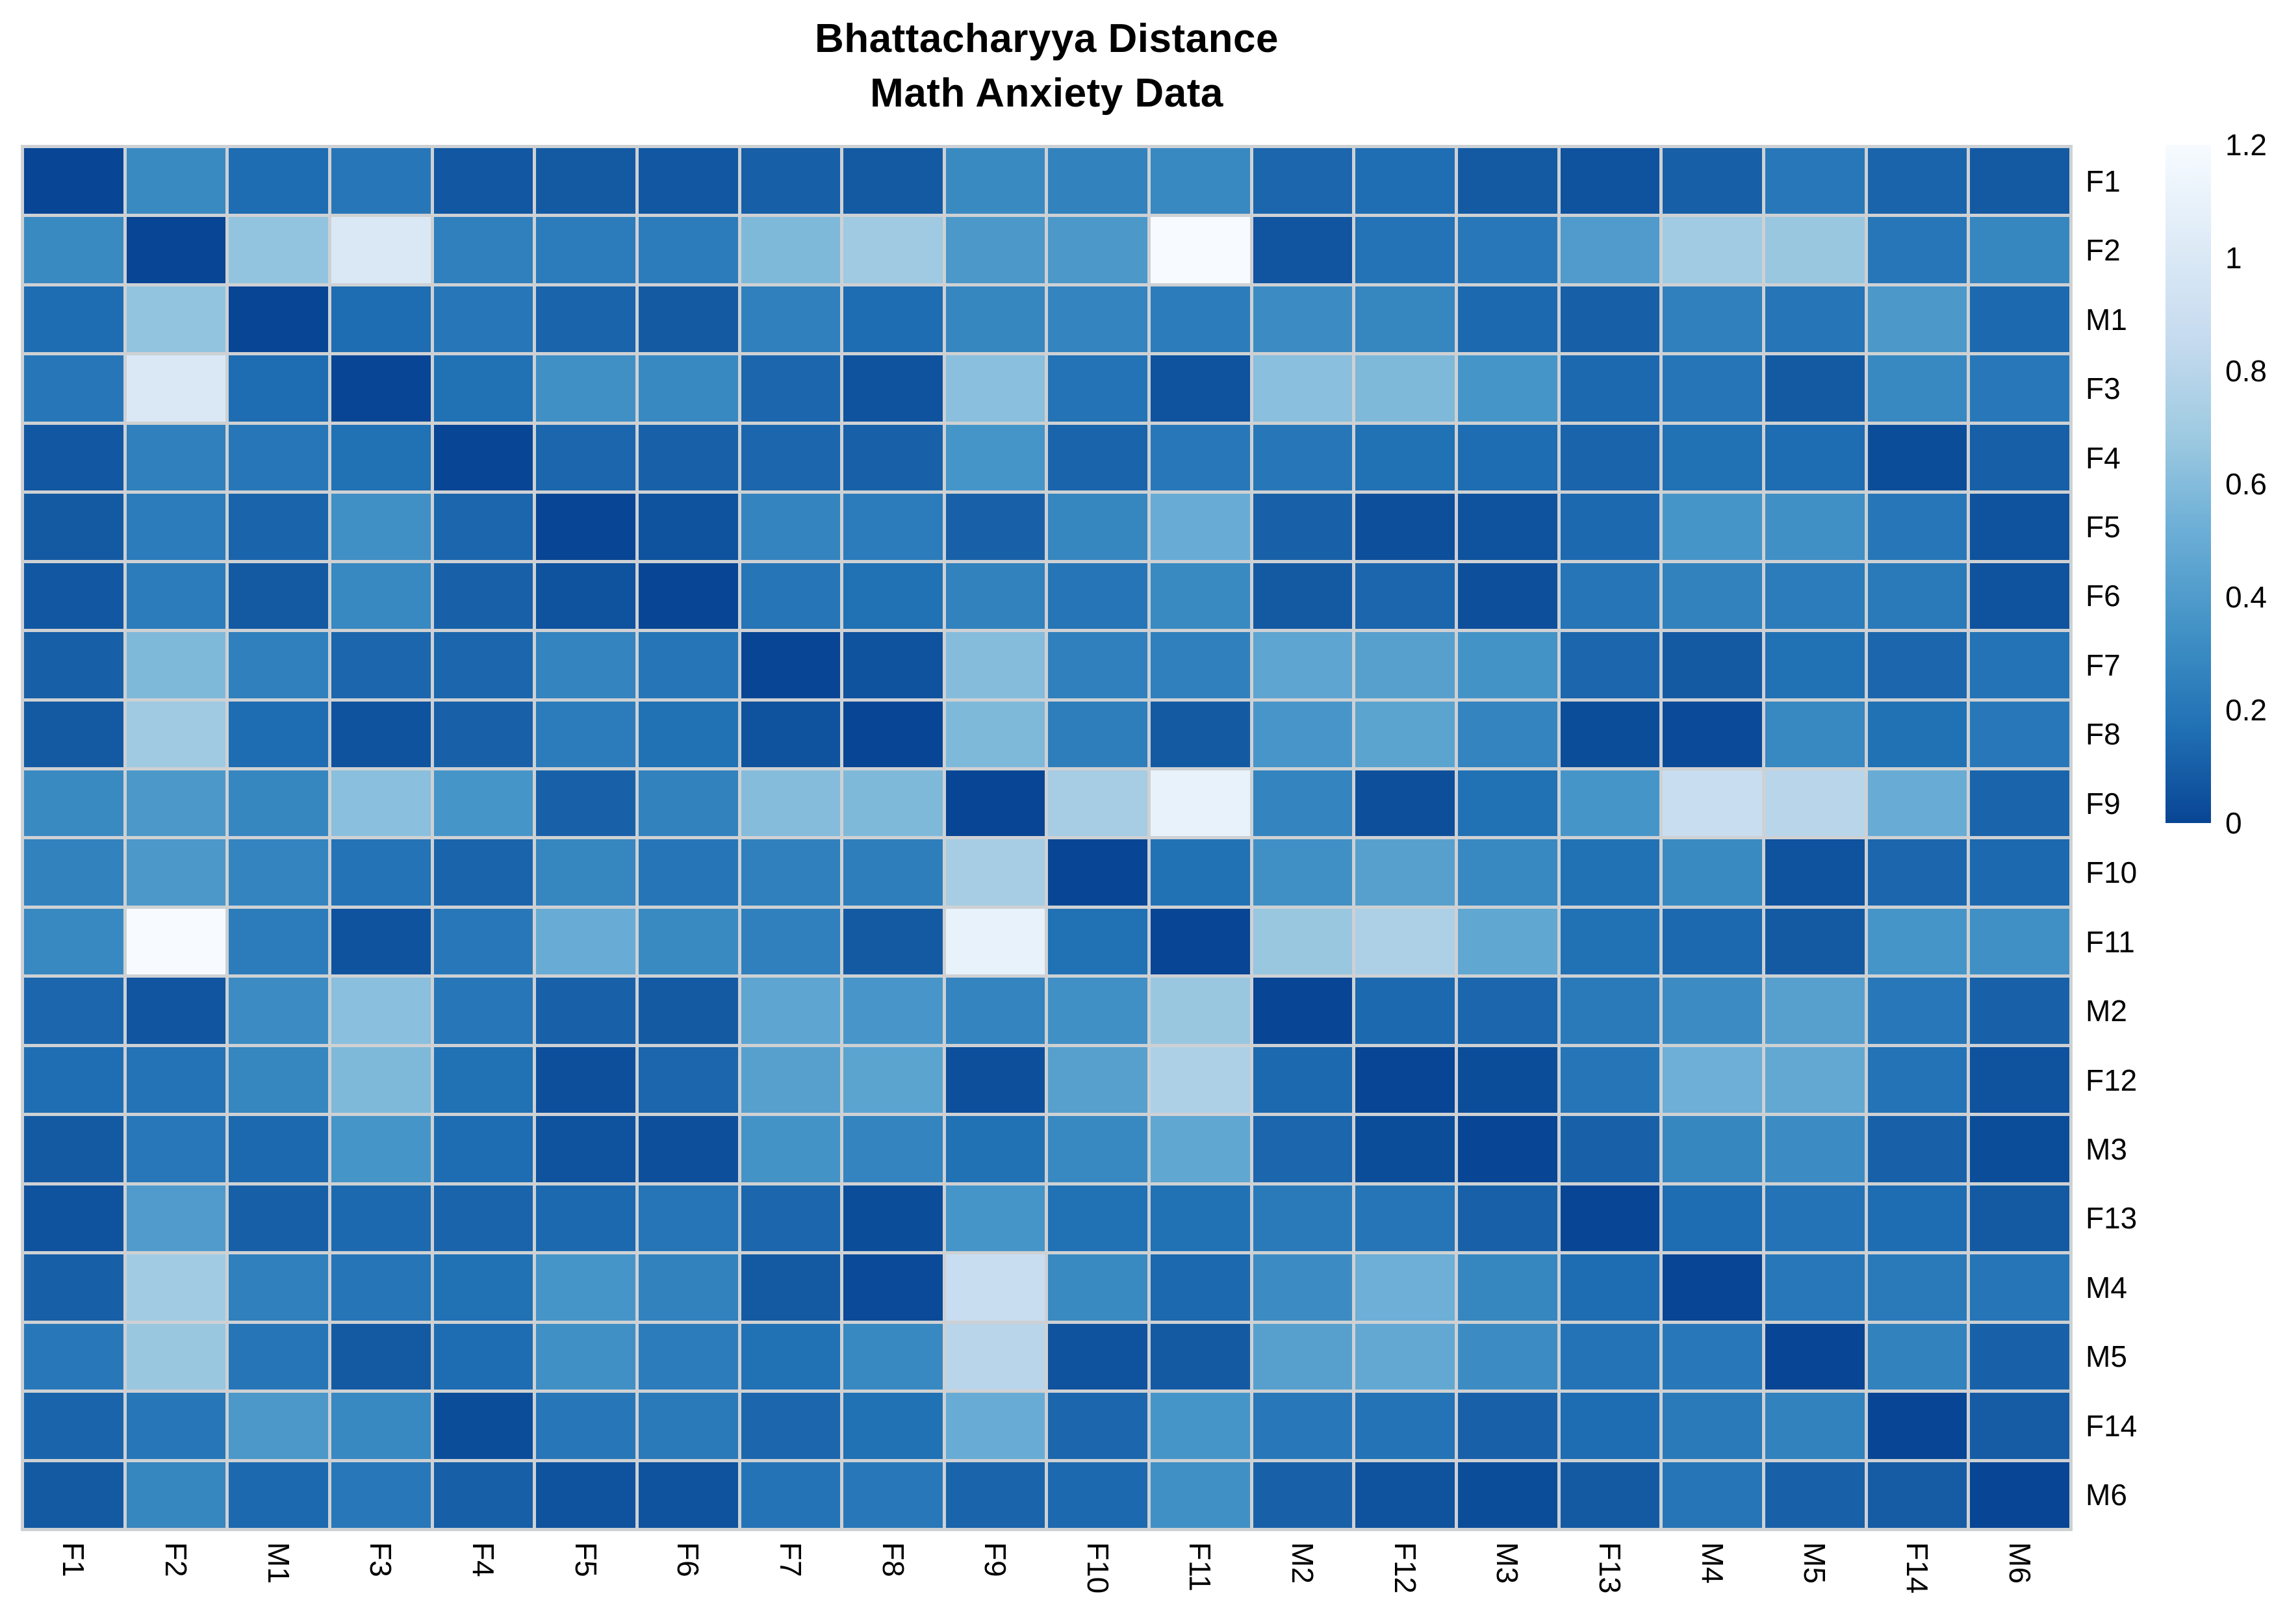 Image resolution: width=2274 pixels, height=1624 pixels. What do you see at coordinates (2103, 457) in the screenshot?
I see `row-label: F4` at bounding box center [2103, 457].